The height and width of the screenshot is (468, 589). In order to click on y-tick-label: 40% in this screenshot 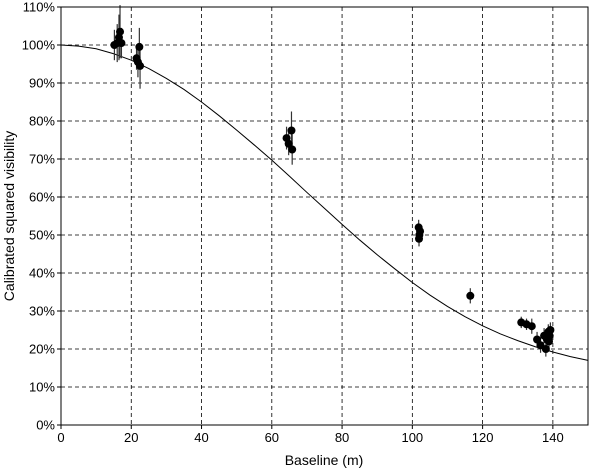, I will do `click(42, 273)`.